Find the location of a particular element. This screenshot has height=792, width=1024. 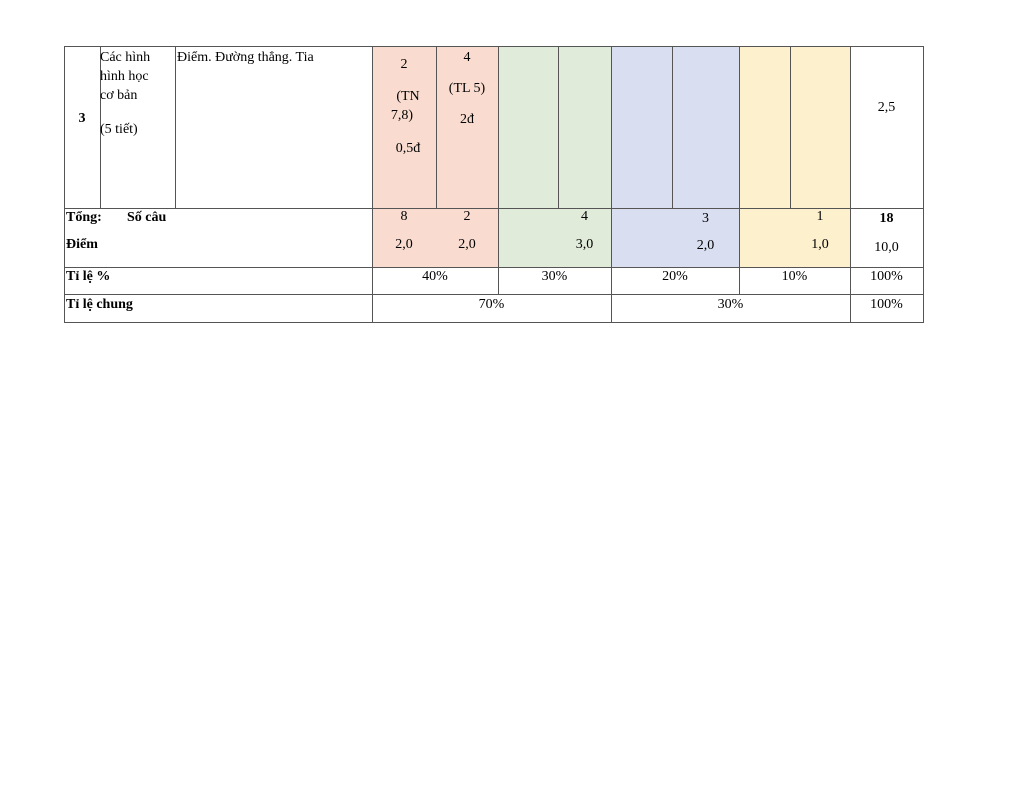

tong-cau-vd-tl: 3 is located at coordinates (705, 218).